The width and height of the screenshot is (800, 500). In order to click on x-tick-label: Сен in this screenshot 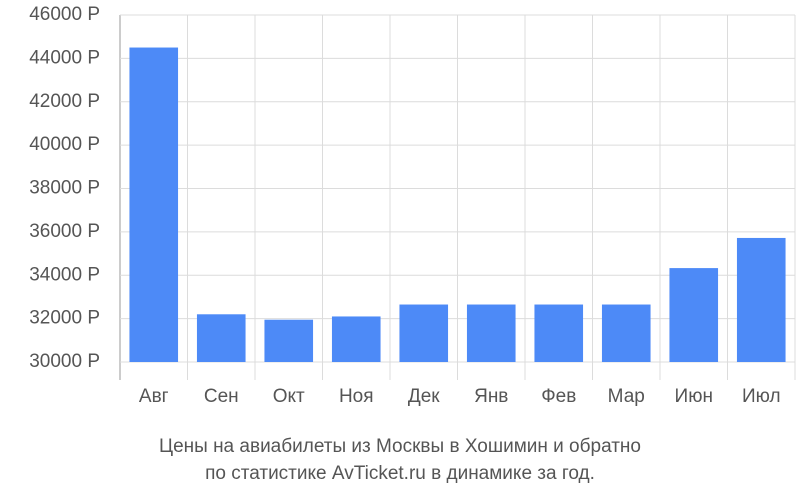, I will do `click(221, 396)`.